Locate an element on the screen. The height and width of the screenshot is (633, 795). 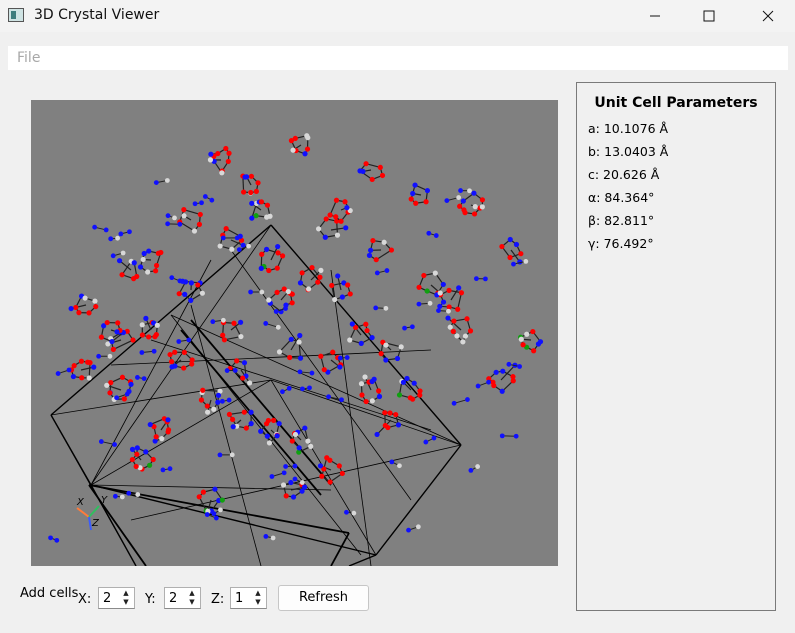
minimize-icon is located at coordinates (655, 16).